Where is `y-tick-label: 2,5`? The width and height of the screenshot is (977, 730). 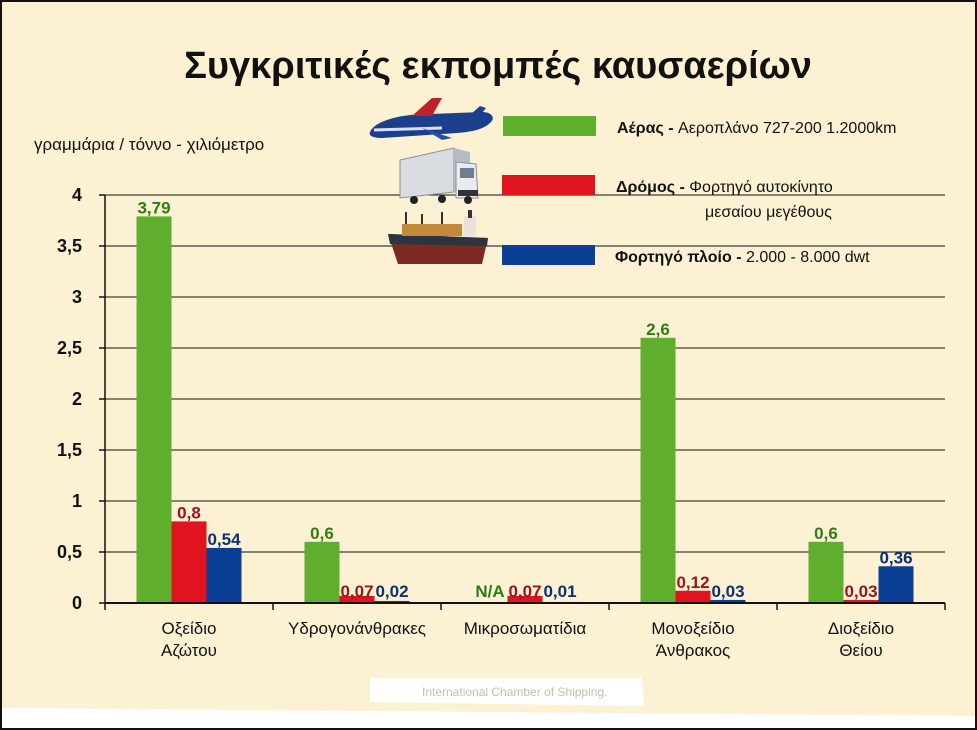
y-tick-label: 2,5 is located at coordinates (69, 348).